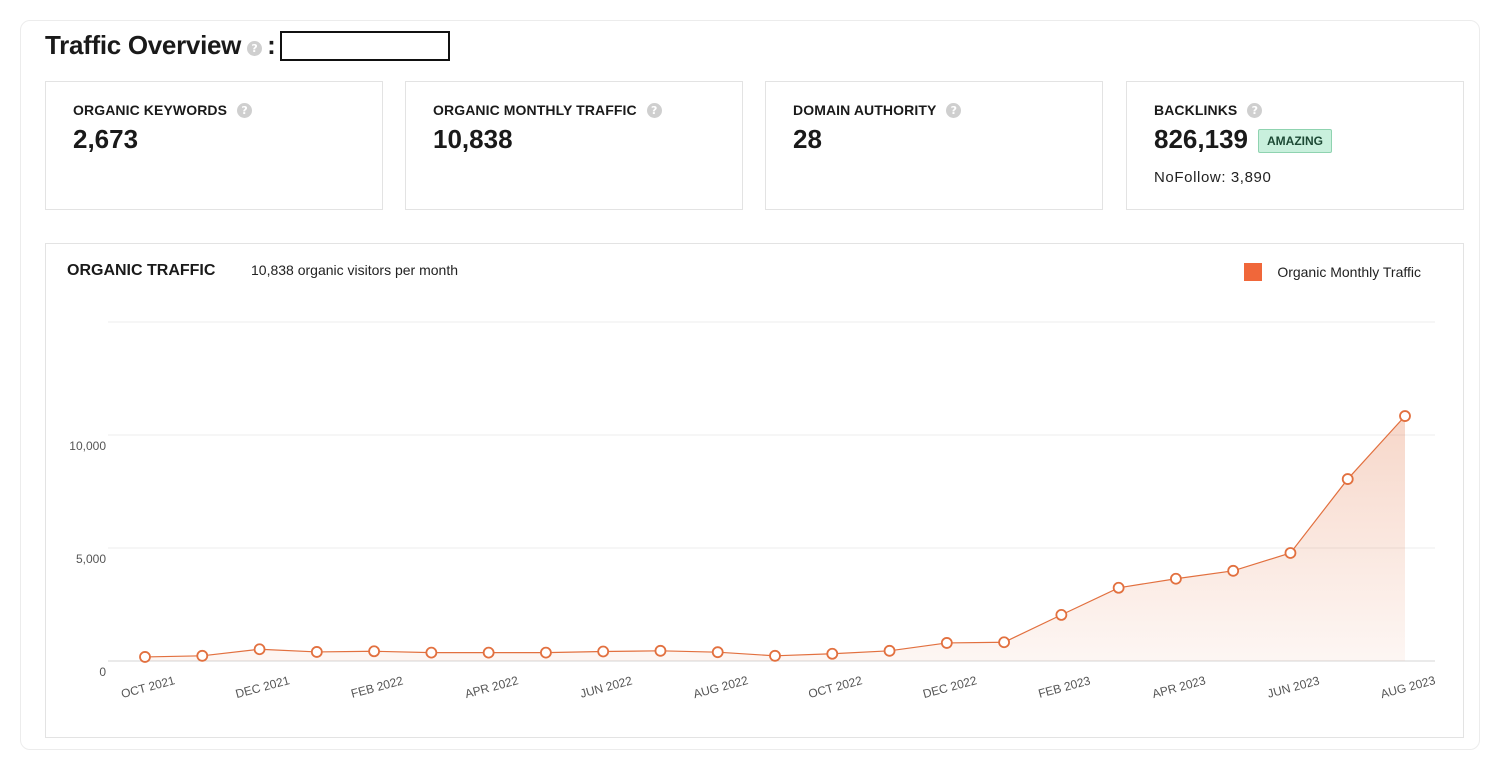  I want to click on status-badge: AMAZING, so click(1295, 141).